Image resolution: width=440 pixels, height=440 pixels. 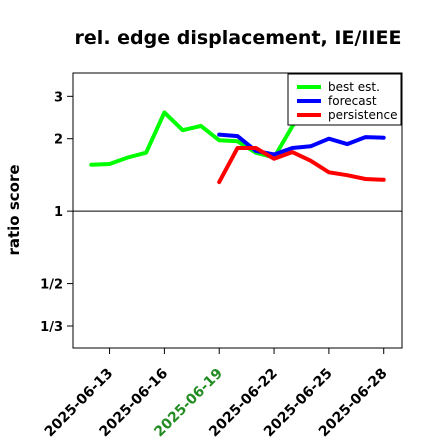 What do you see at coordinates (58, 140) in the screenshot?
I see `y-tick-label: 2` at bounding box center [58, 140].